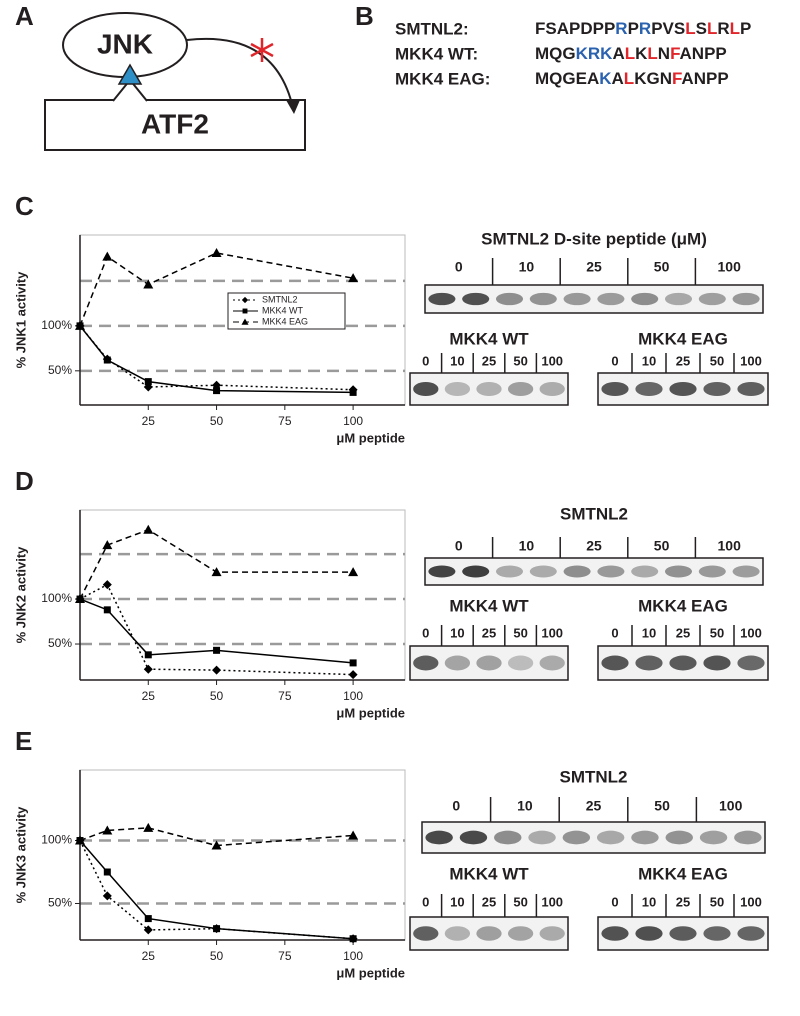 The image size is (800, 1016). I want to click on y-axis-title: % JNK3 activity, so click(20, 855).